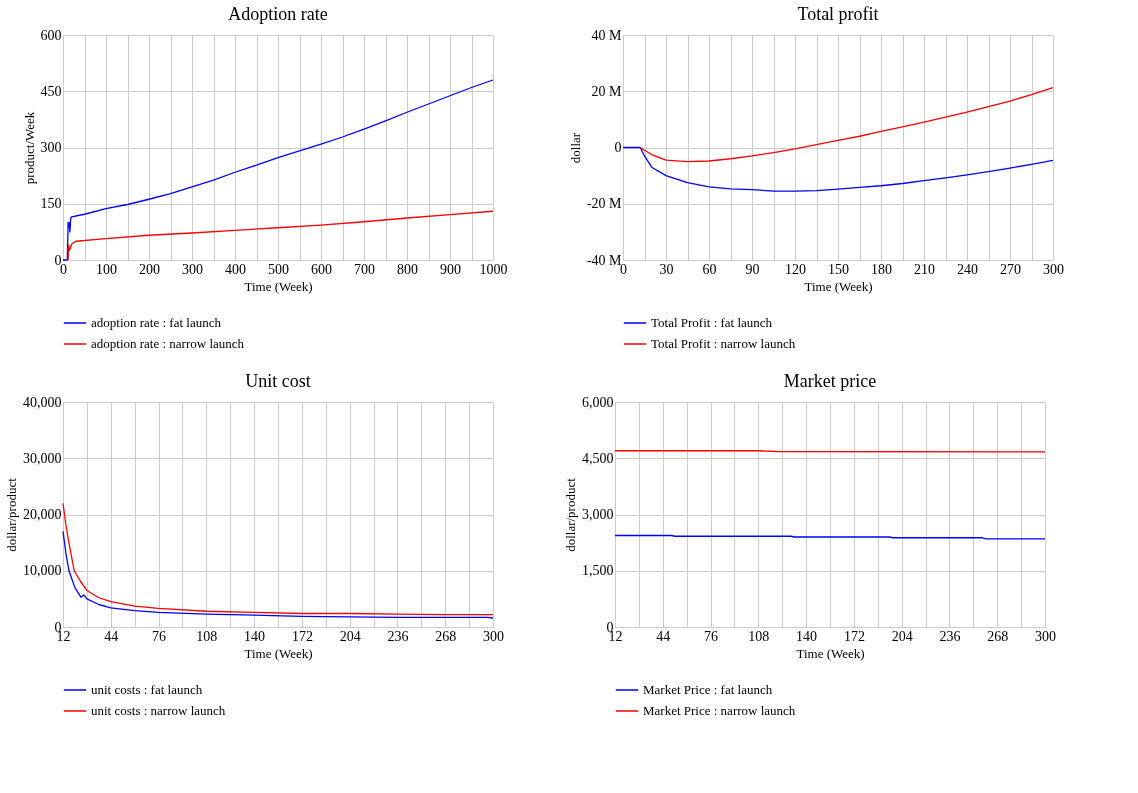 This screenshot has width=1138, height=793. What do you see at coordinates (407, 269) in the screenshot?
I see `x-tick-label: 800` at bounding box center [407, 269].